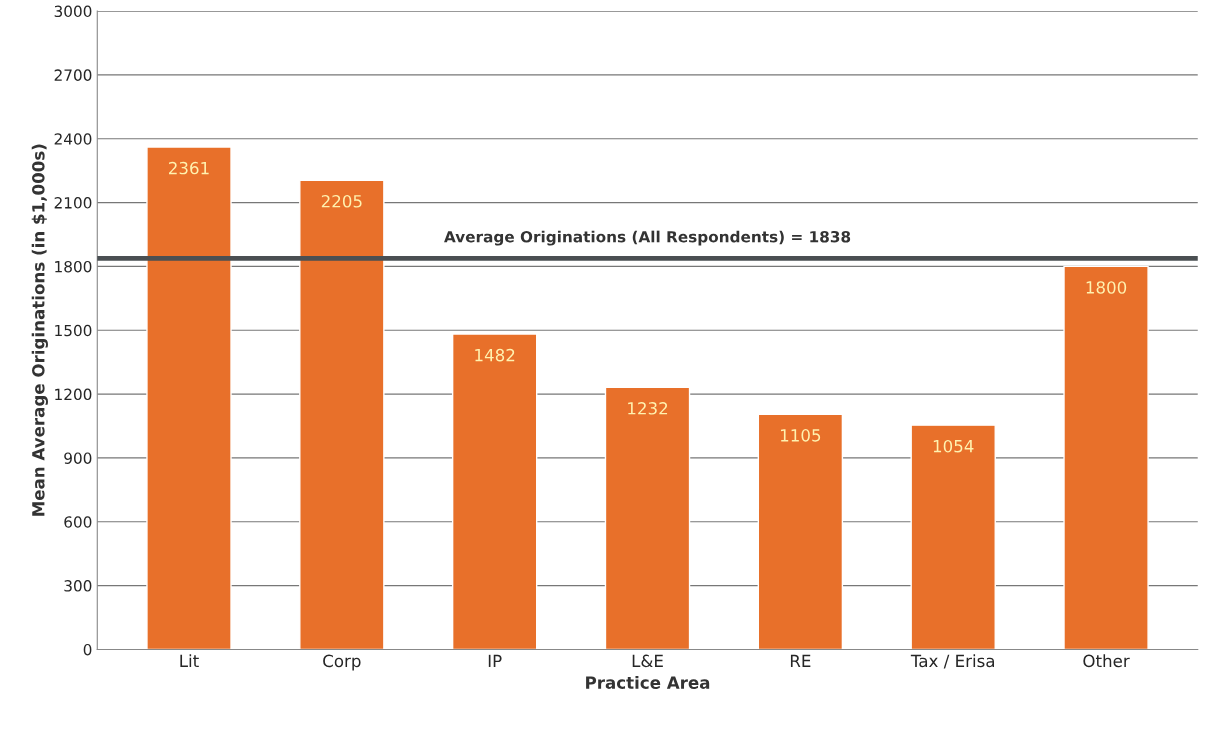 Image resolution: width=1216 pixels, height=738 pixels. What do you see at coordinates (39, 330) in the screenshot?
I see `y-axis-title: Mean Average Originations (in $1,000s)` at bounding box center [39, 330].